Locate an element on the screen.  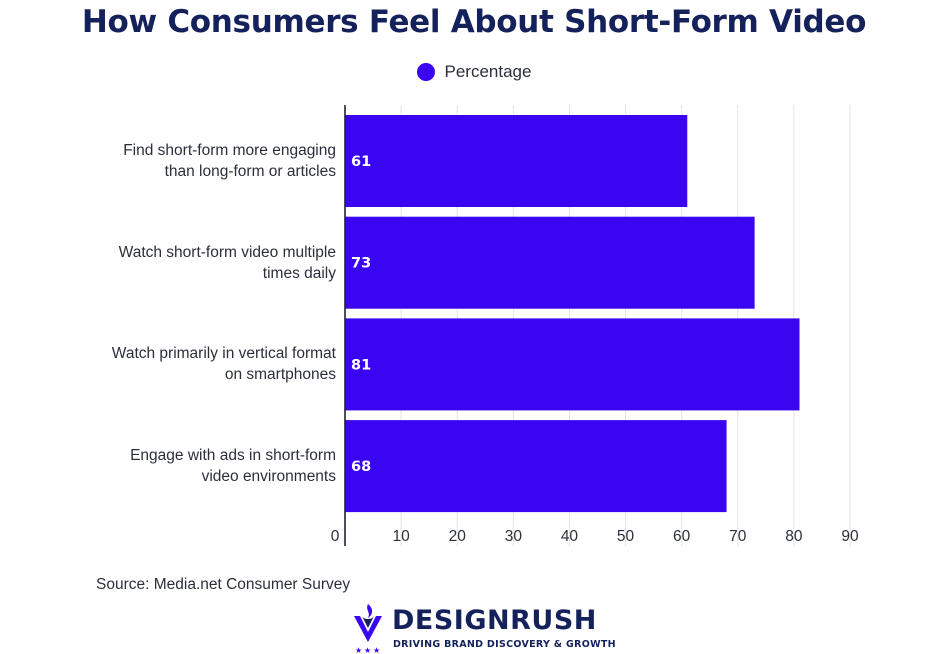
category-label-line: Watch short-form video multiple is located at coordinates (227, 252).